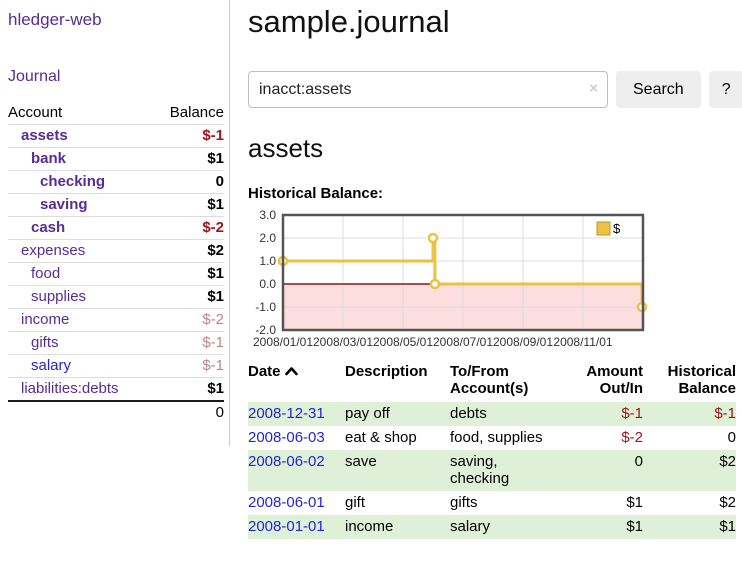 The width and height of the screenshot is (742, 582). What do you see at coordinates (725, 89) in the screenshot?
I see `help-button: ?` at bounding box center [725, 89].